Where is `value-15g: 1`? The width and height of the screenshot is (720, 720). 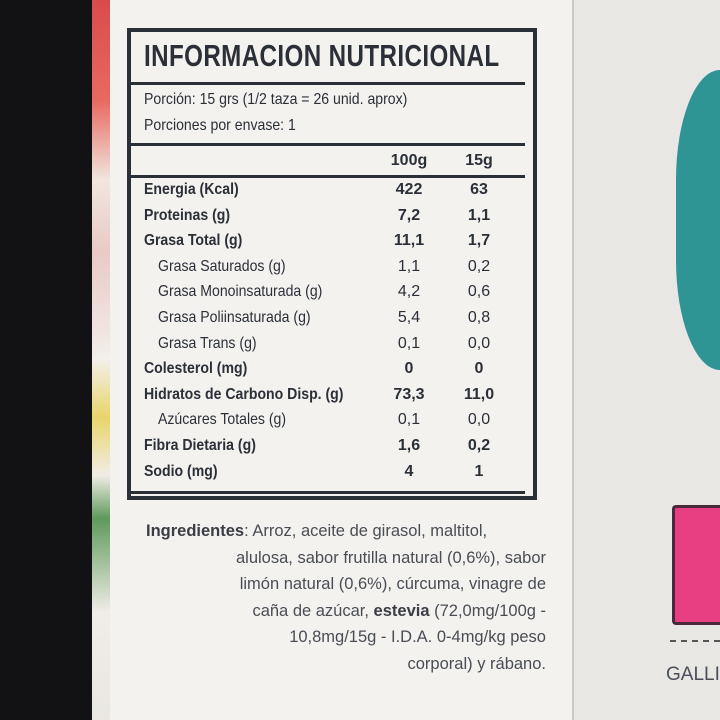 value-15g: 1 is located at coordinates (479, 471).